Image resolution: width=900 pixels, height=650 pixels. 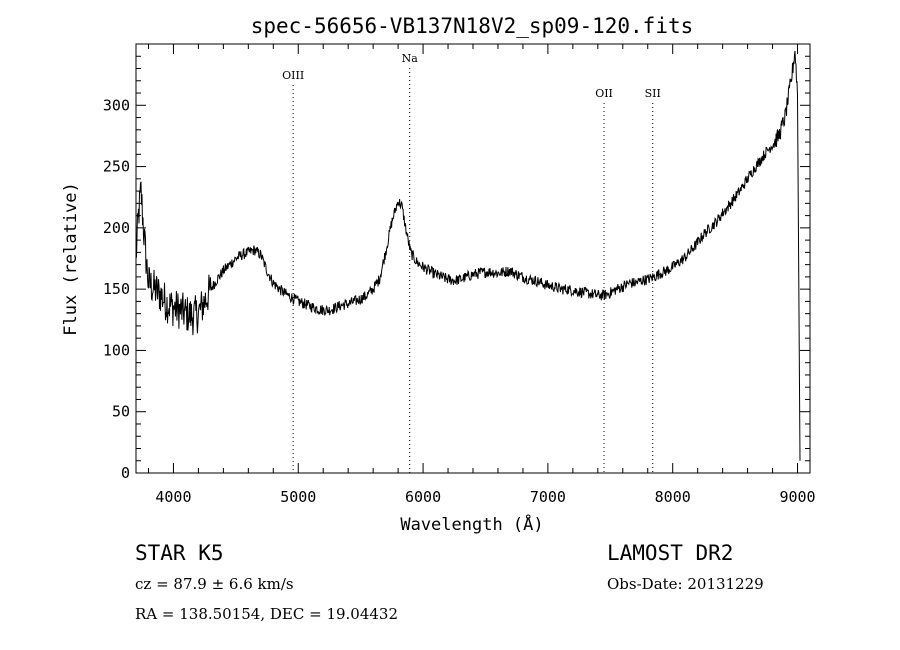 I want to click on x-tick-label: 6000, so click(x=423, y=497).